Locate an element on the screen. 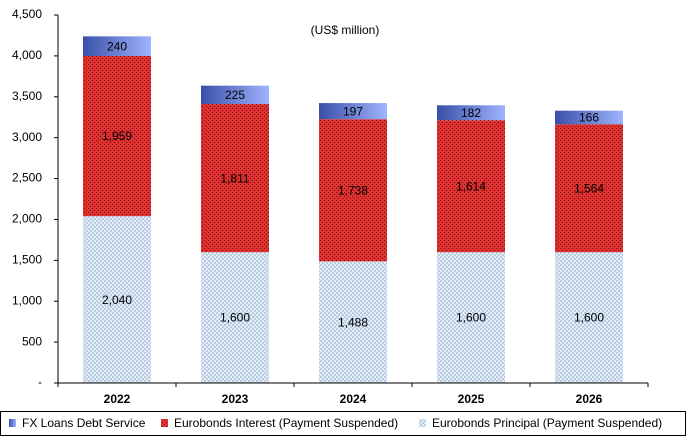 The width and height of the screenshot is (686, 436). data-label: 1,564 is located at coordinates (589, 188).